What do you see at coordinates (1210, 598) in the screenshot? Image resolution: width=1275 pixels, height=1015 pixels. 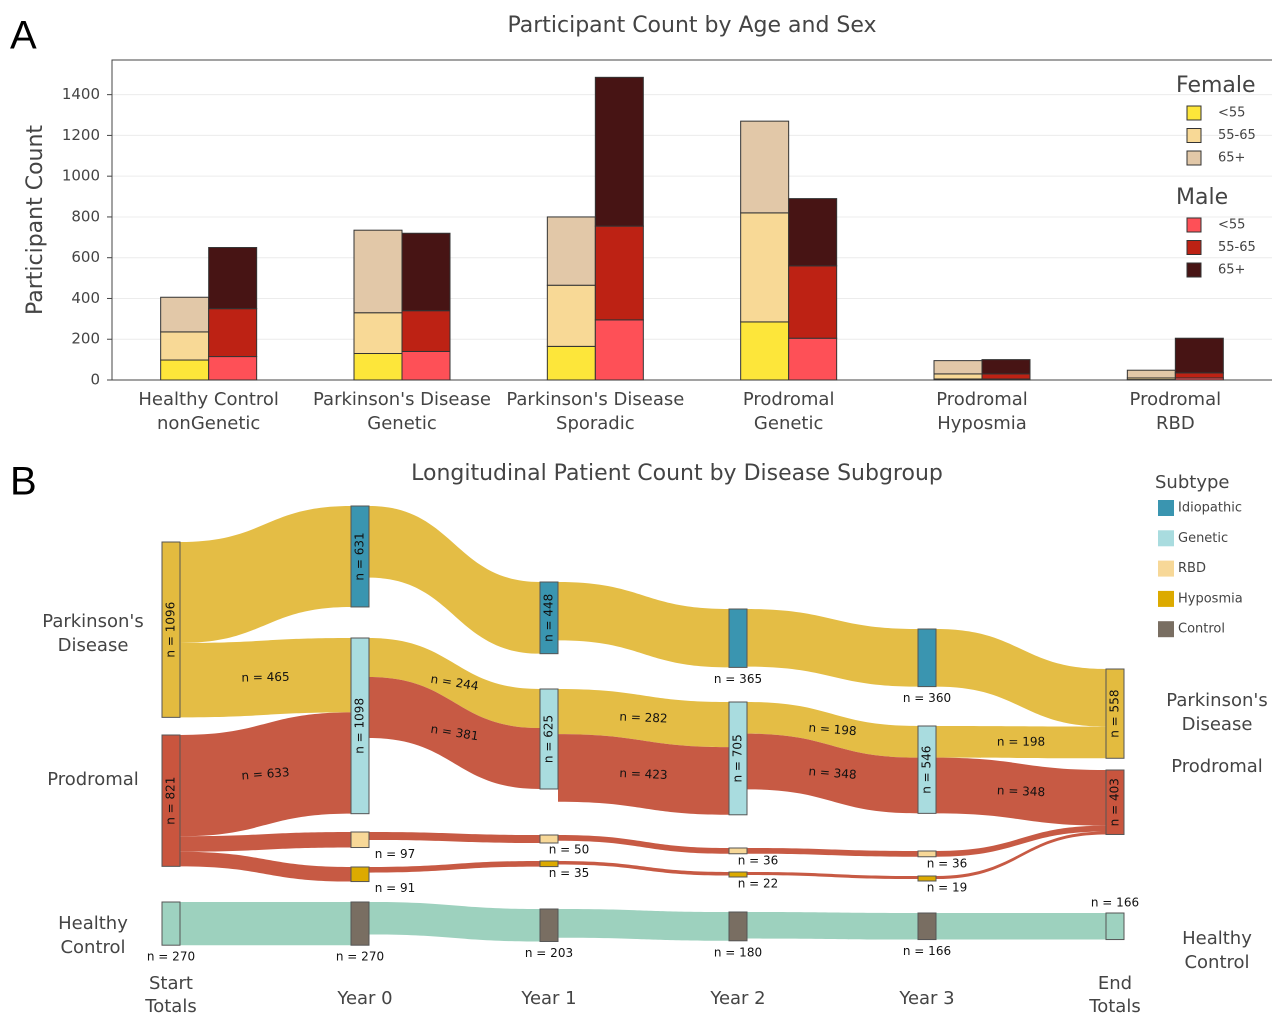 I see `legend-label: Hyposmia` at bounding box center [1210, 598].